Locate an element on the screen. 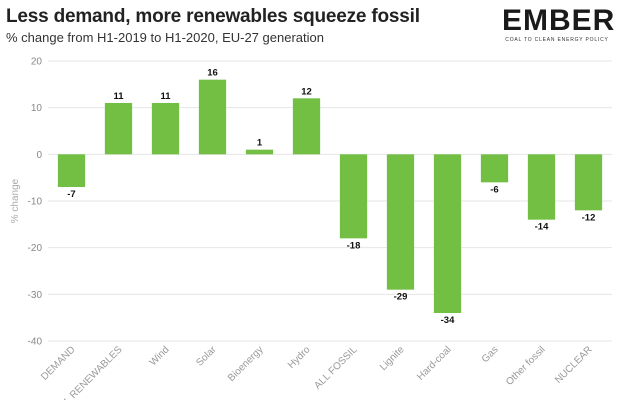 The image size is (620, 400). x-category-label: ALL FOSSIL is located at coordinates (336, 368).